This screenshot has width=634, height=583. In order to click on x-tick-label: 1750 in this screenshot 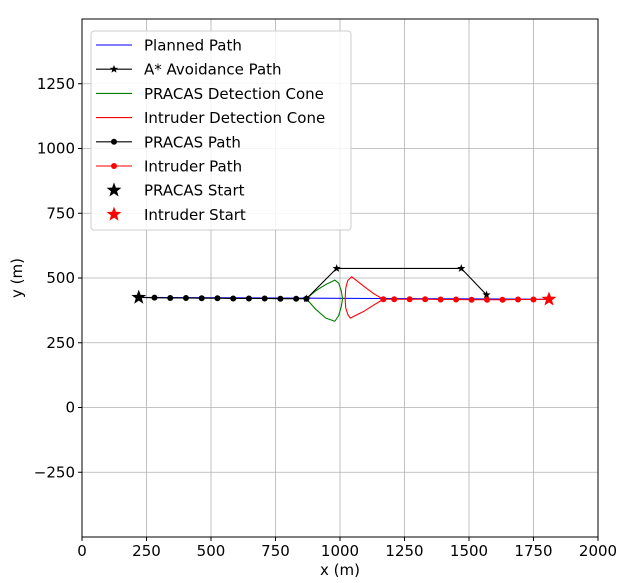, I will do `click(533, 551)`.